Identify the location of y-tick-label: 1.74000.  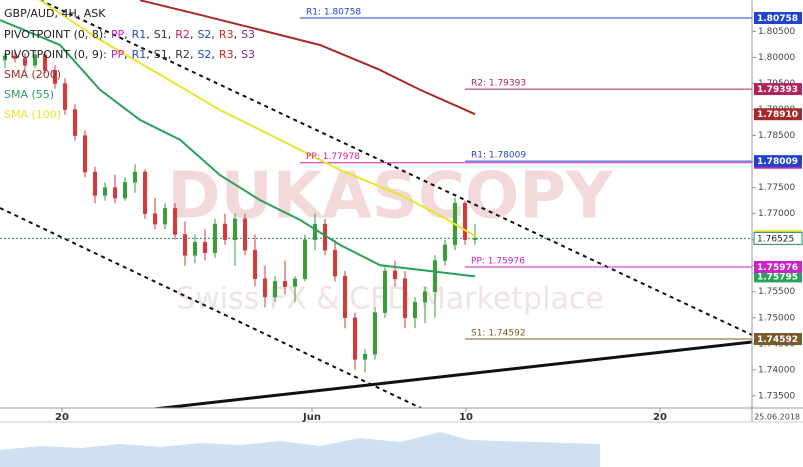
(776, 370).